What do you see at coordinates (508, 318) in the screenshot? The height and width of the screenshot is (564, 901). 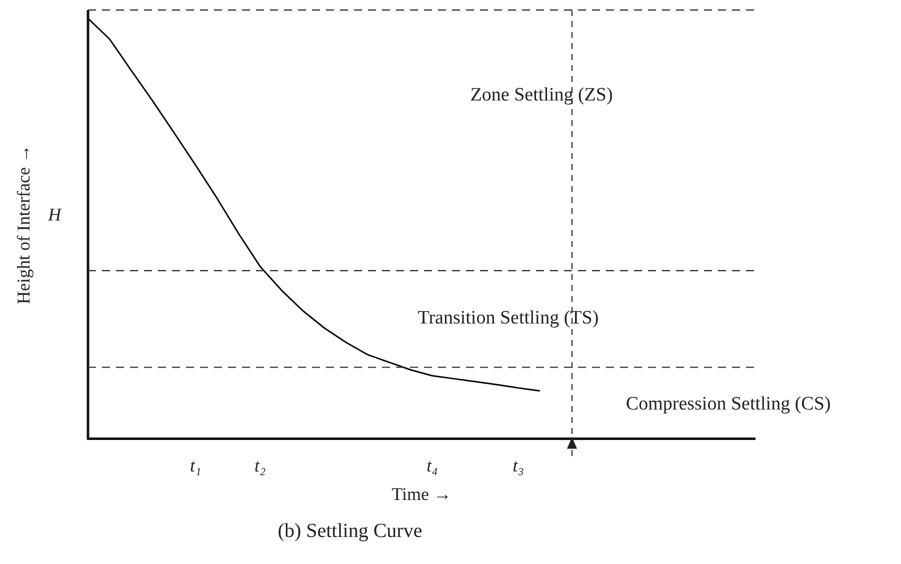 I see `annotation: Transition Settling (TS)` at bounding box center [508, 318].